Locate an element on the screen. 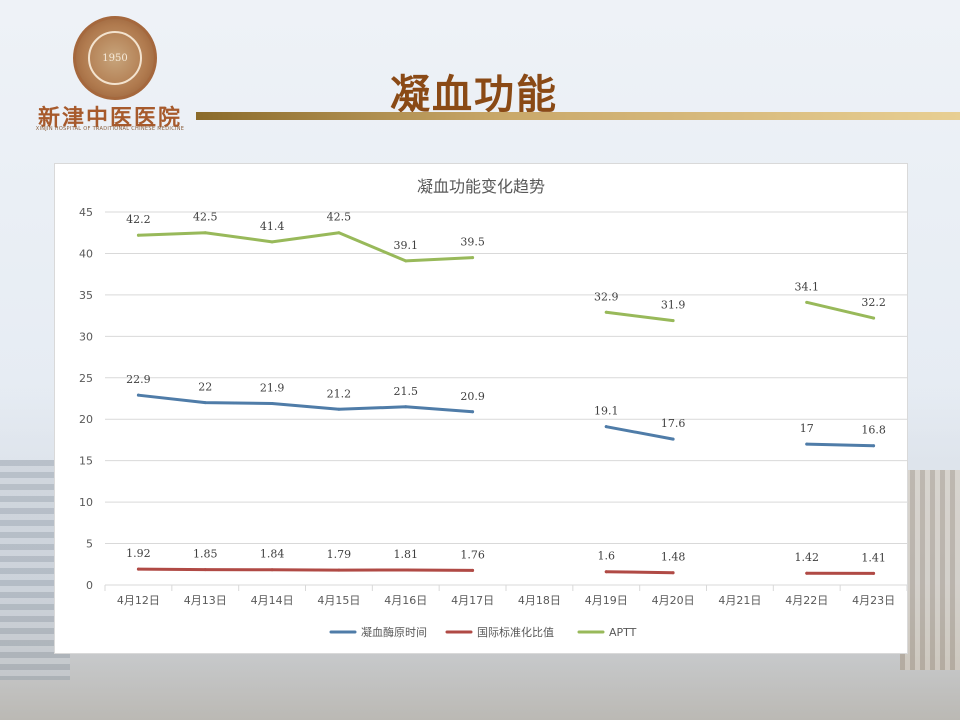 This screenshot has width=960, height=720. logo-year: 1950 is located at coordinates (115, 58).